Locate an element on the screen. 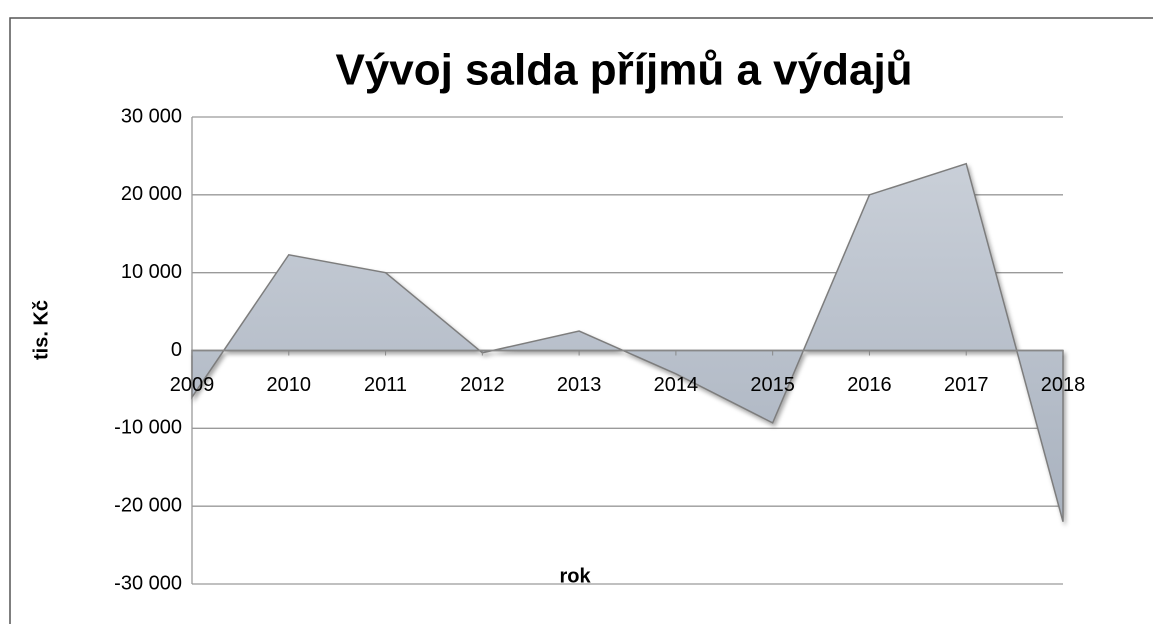  x-tick-label: 2015 is located at coordinates (772, 385).